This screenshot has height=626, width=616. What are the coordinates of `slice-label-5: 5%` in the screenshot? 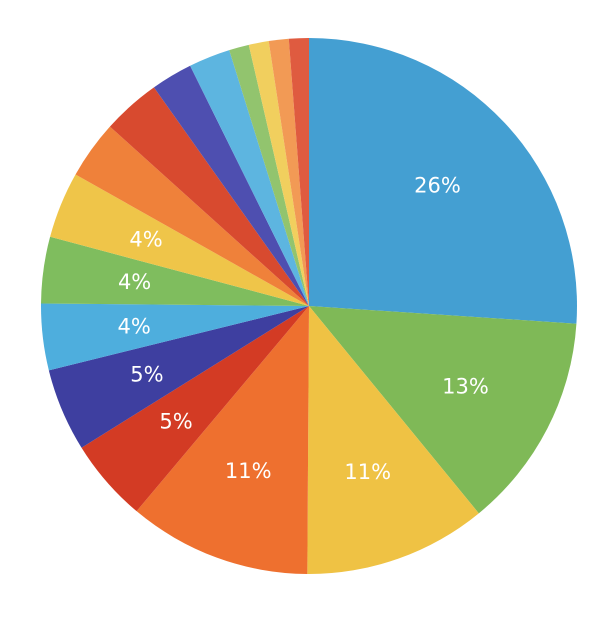 It's located at (175, 421).